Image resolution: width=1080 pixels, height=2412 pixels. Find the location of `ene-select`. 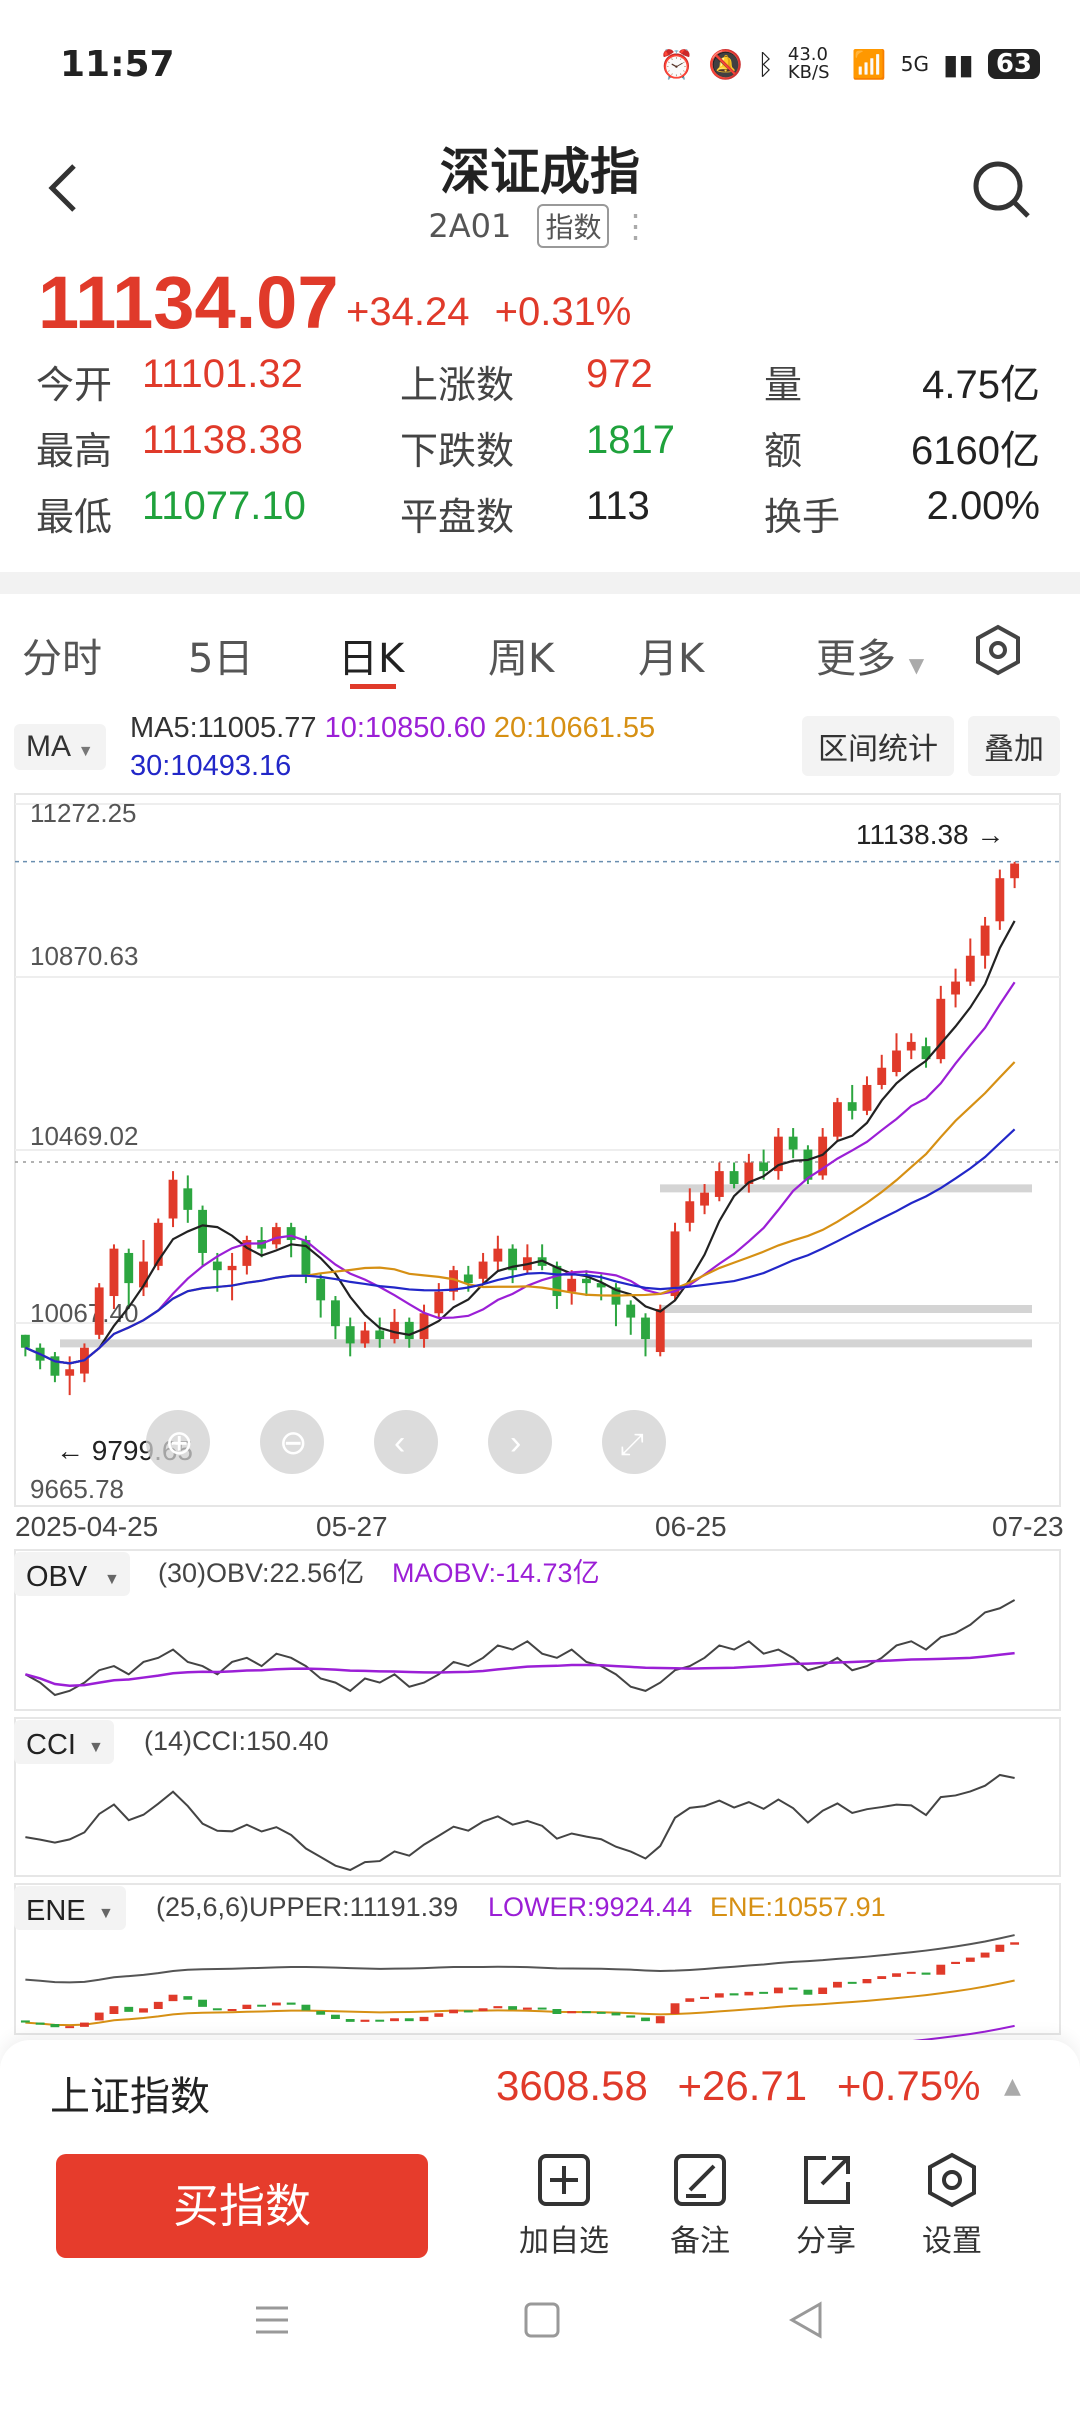

ene-select is located at coordinates (70, 1908).